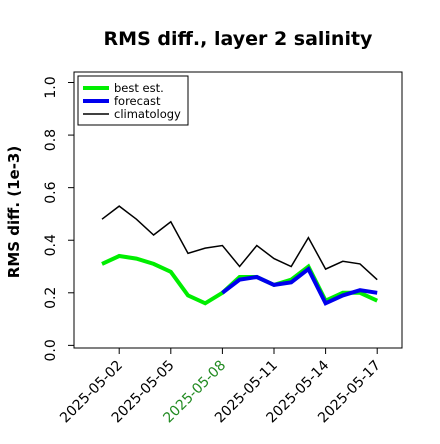 The image size is (440, 444). What do you see at coordinates (137, 101) in the screenshot?
I see `legend-label: forecast` at bounding box center [137, 101].